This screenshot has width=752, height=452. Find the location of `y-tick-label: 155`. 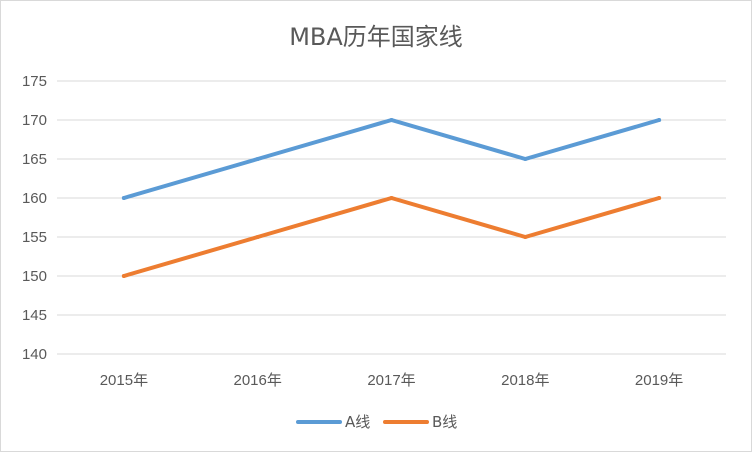

y-tick-label: 155 is located at coordinates (34, 237).